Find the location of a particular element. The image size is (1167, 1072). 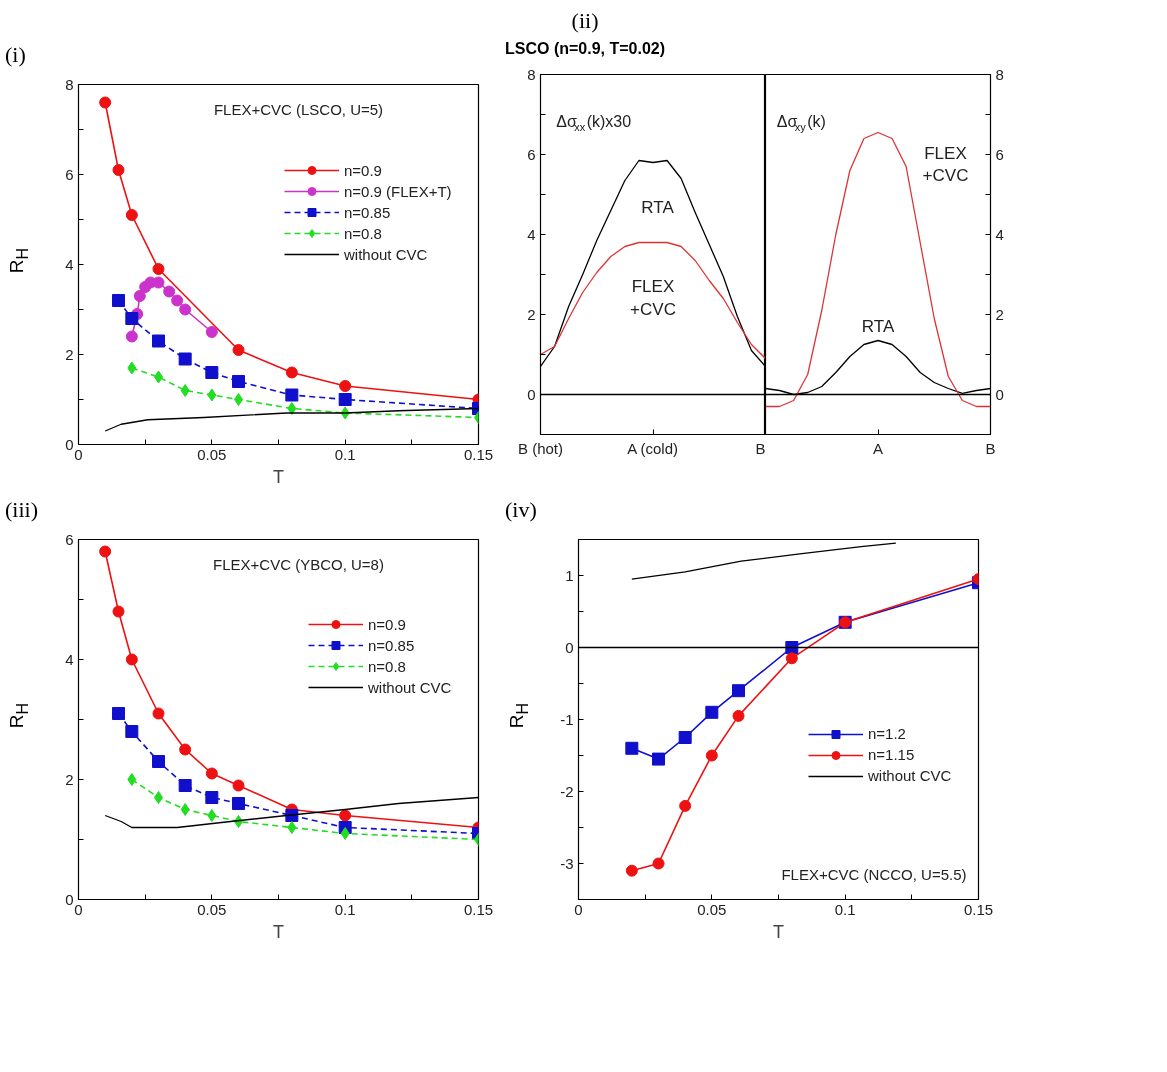

annotation: FLEX+CVC (YBCO, U=8) is located at coordinates (298, 565).